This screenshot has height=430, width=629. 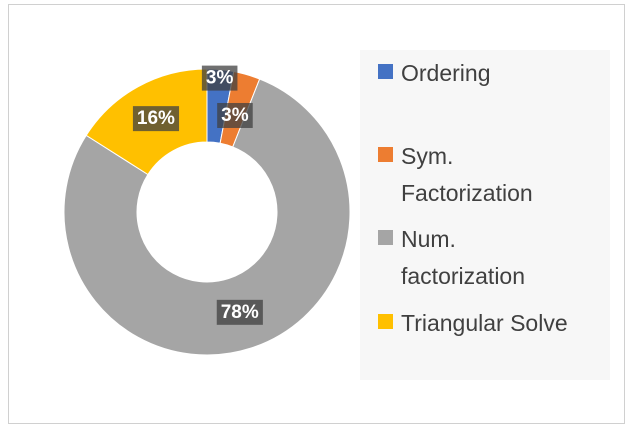 I want to click on data-label-text: 16%, so click(x=156, y=118).